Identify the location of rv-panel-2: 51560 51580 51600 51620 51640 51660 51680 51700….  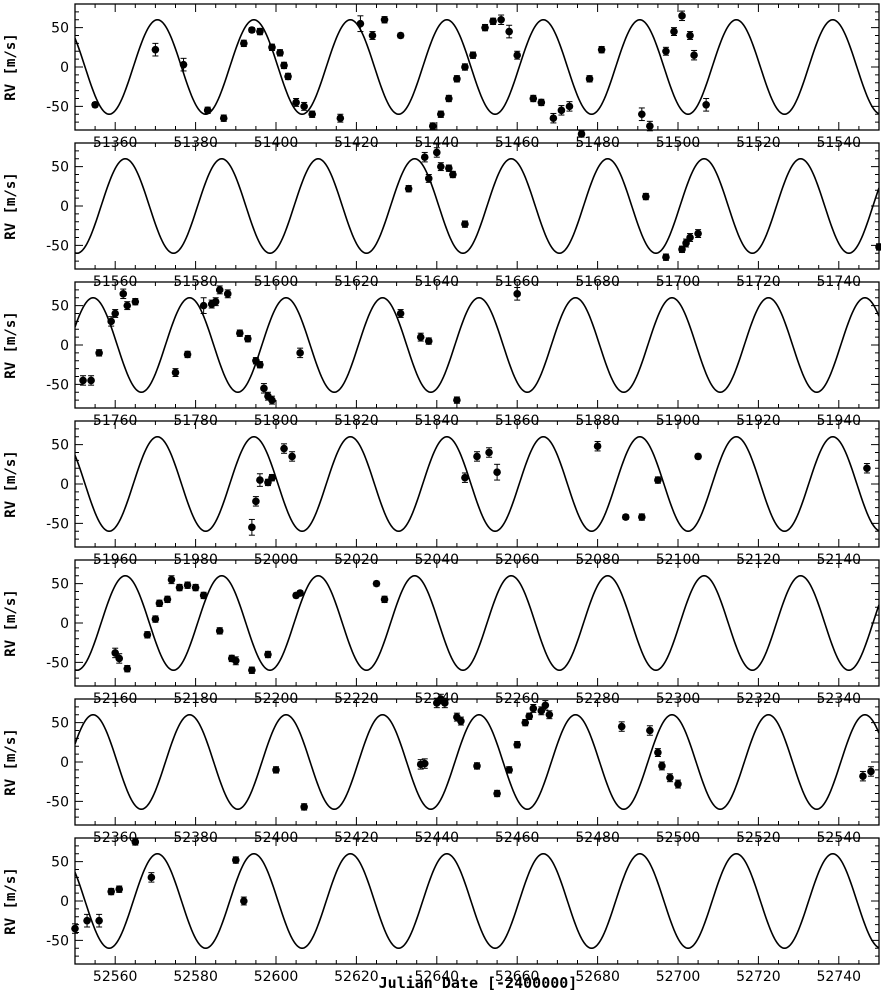
(442, 216).